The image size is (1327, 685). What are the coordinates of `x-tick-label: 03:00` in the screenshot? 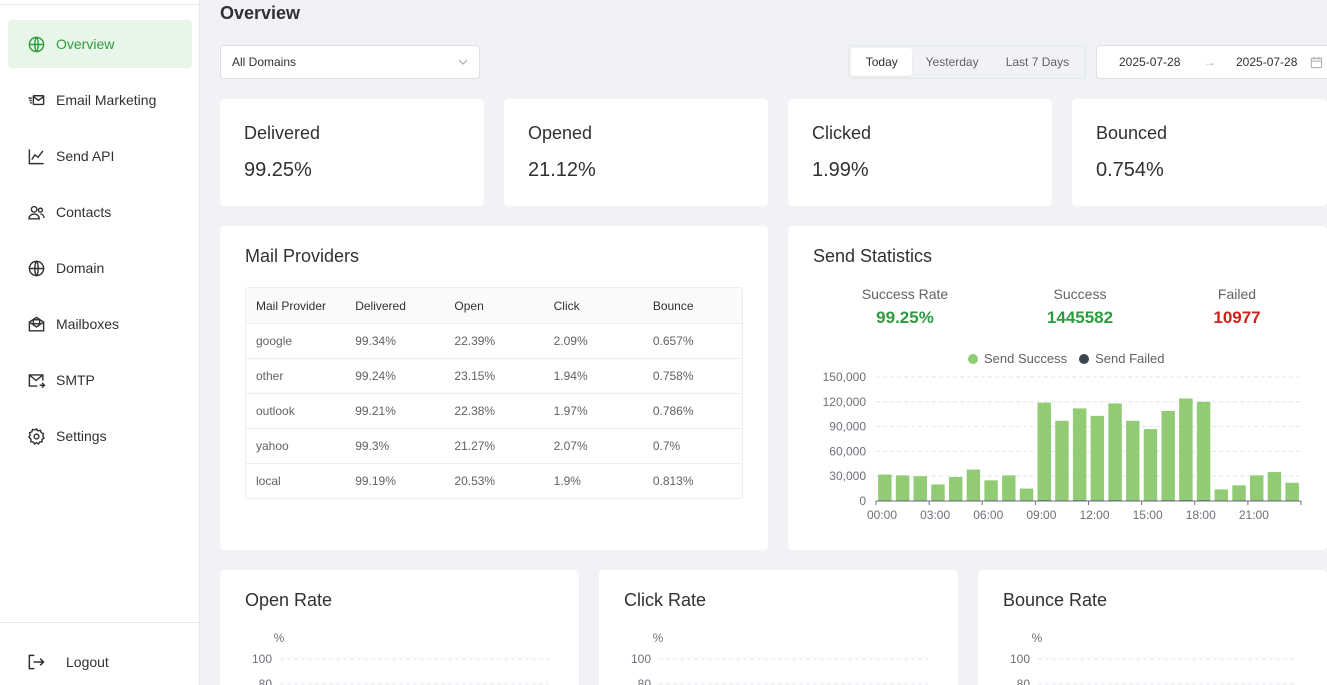 It's located at (935, 515).